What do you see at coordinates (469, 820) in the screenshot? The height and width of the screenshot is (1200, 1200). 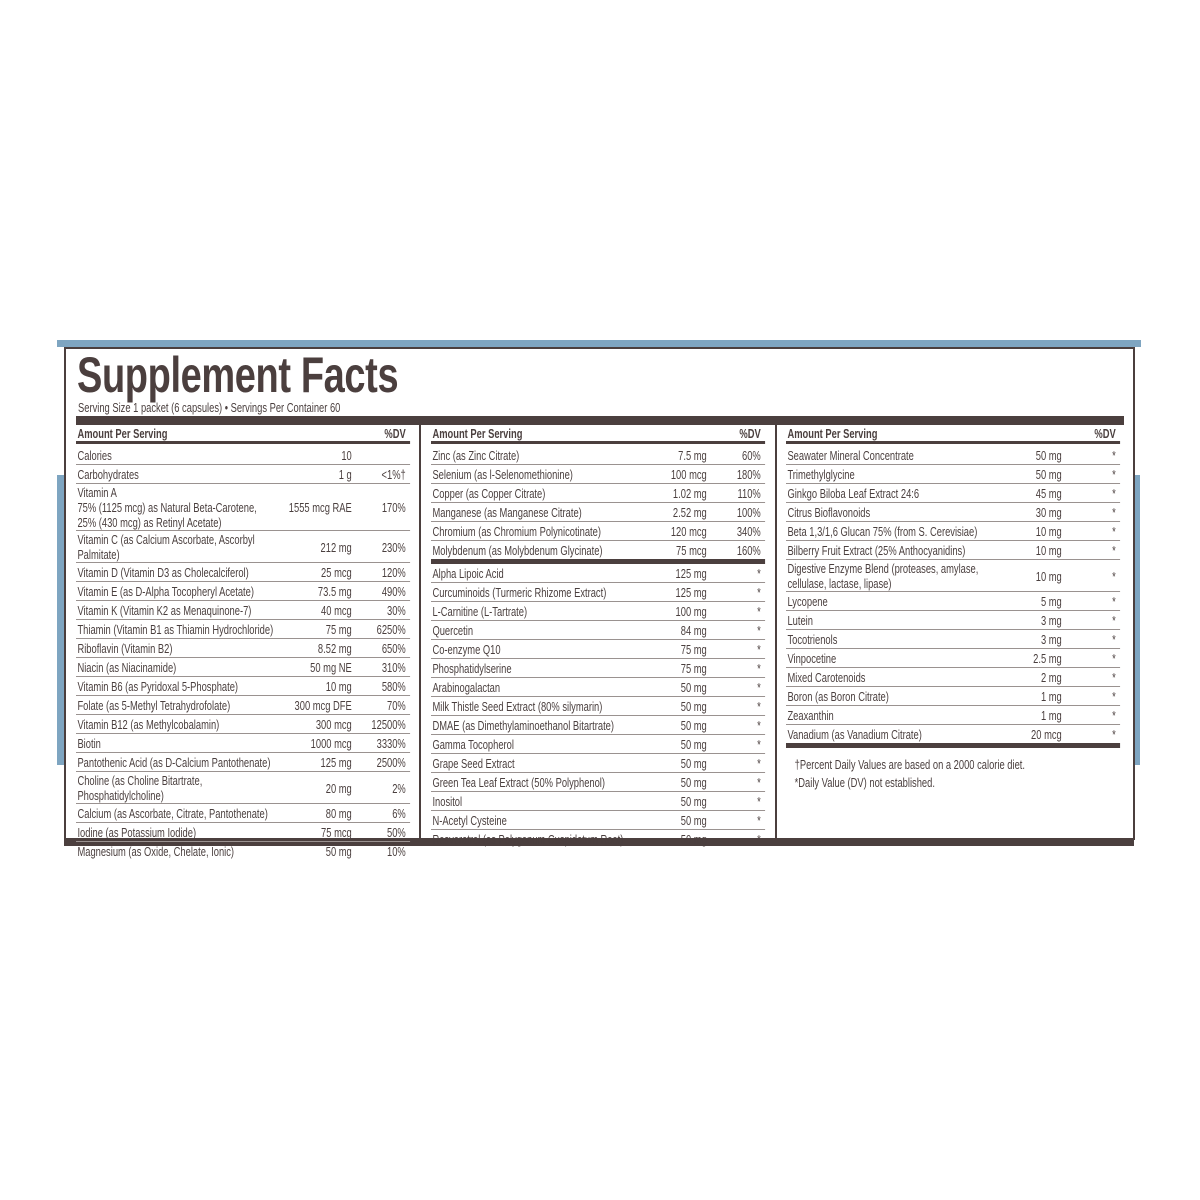 I see `nutrient-name: N-Acetyl Cysteine` at bounding box center [469, 820].